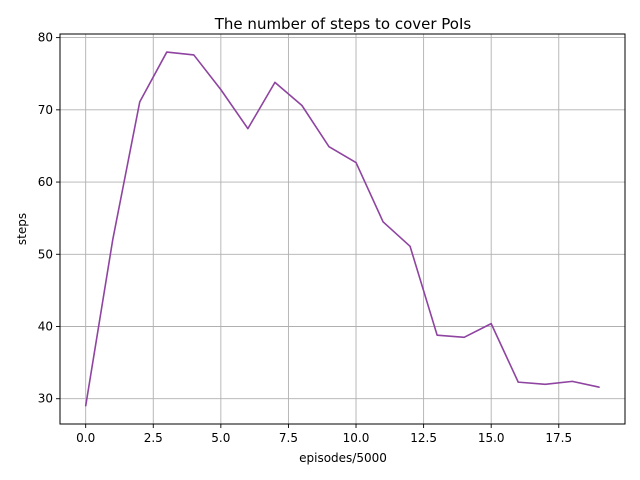  I want to click on y-tick-label: 40, so click(45, 327).